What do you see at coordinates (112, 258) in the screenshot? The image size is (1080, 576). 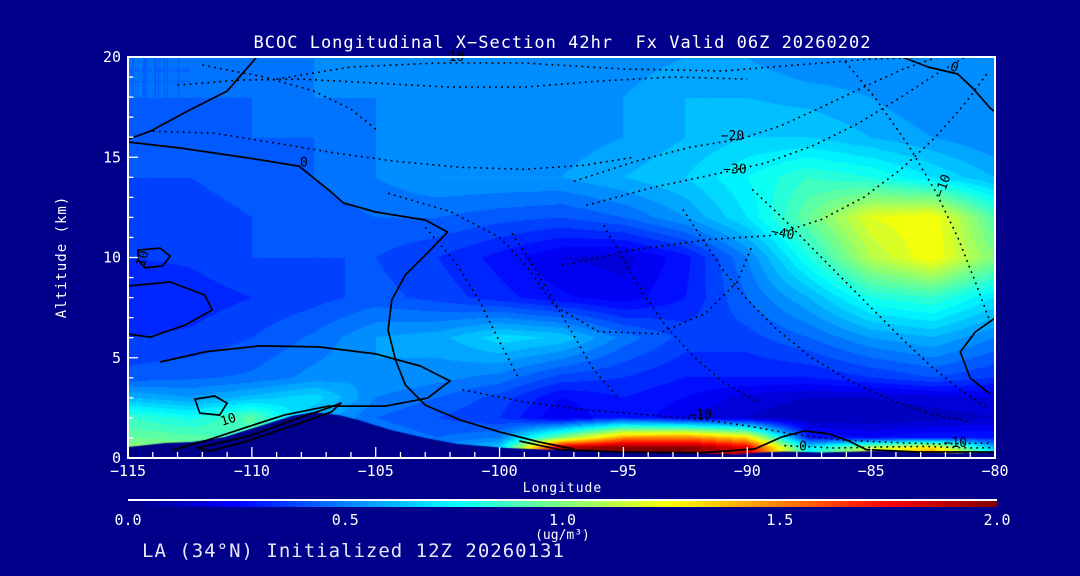 I see `y-tick-label: 10` at bounding box center [112, 258].